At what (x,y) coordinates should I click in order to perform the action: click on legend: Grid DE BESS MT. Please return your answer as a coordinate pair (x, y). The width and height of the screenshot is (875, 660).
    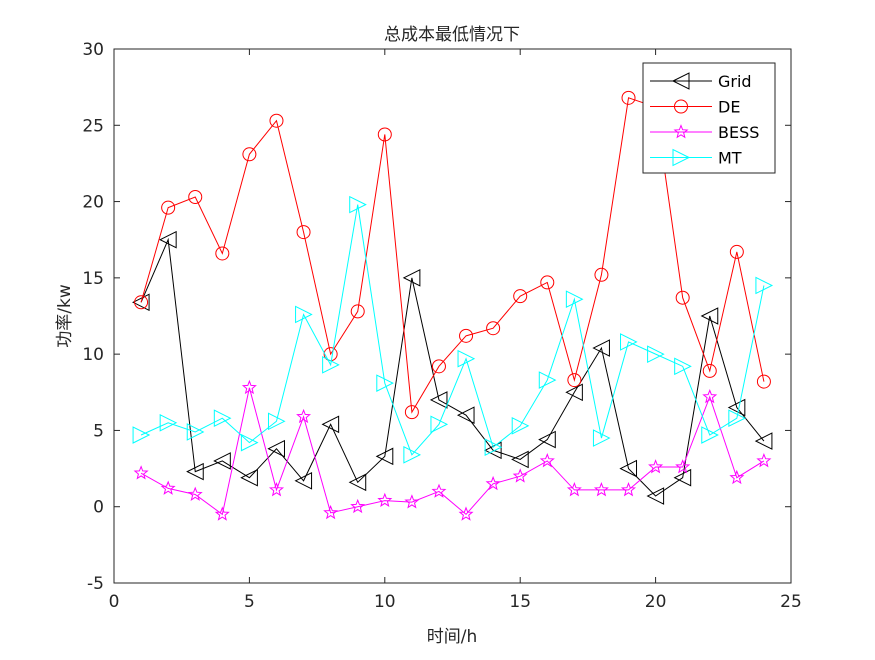
    Looking at the image, I should click on (709, 118).